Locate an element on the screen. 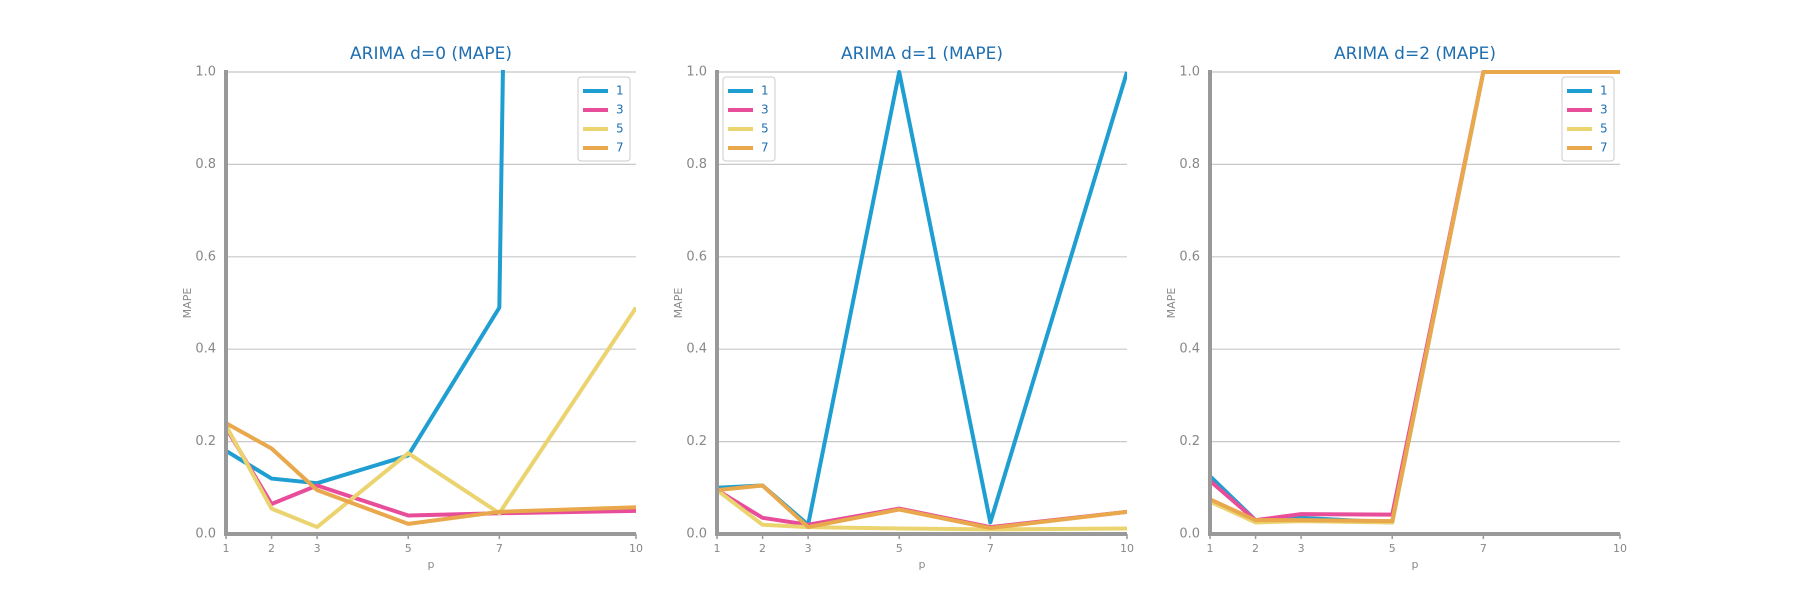  chart-title: ARIMA d=1 (MAPE) is located at coordinates (922, 54).